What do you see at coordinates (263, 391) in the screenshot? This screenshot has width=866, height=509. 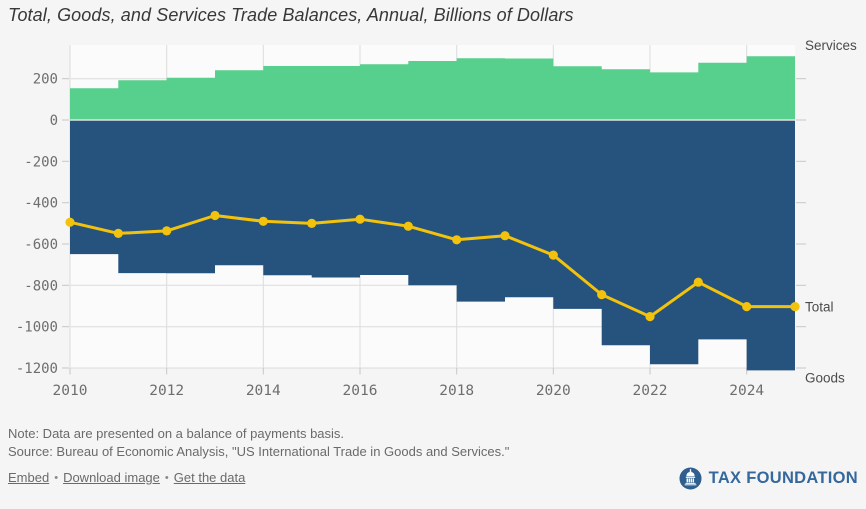 I see `x-tick-label: 2014` at bounding box center [263, 391].